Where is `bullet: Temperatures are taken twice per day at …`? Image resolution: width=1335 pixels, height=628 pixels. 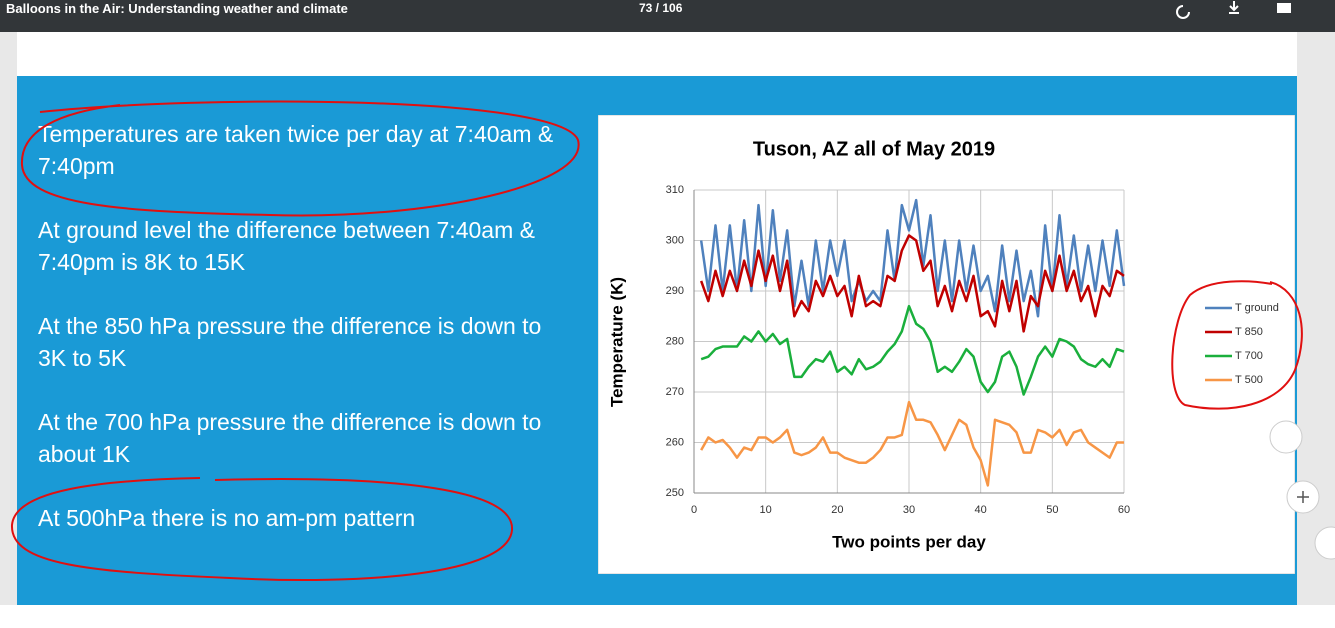 bullet: Temperatures are taken twice per day at … is located at coordinates (296, 150).